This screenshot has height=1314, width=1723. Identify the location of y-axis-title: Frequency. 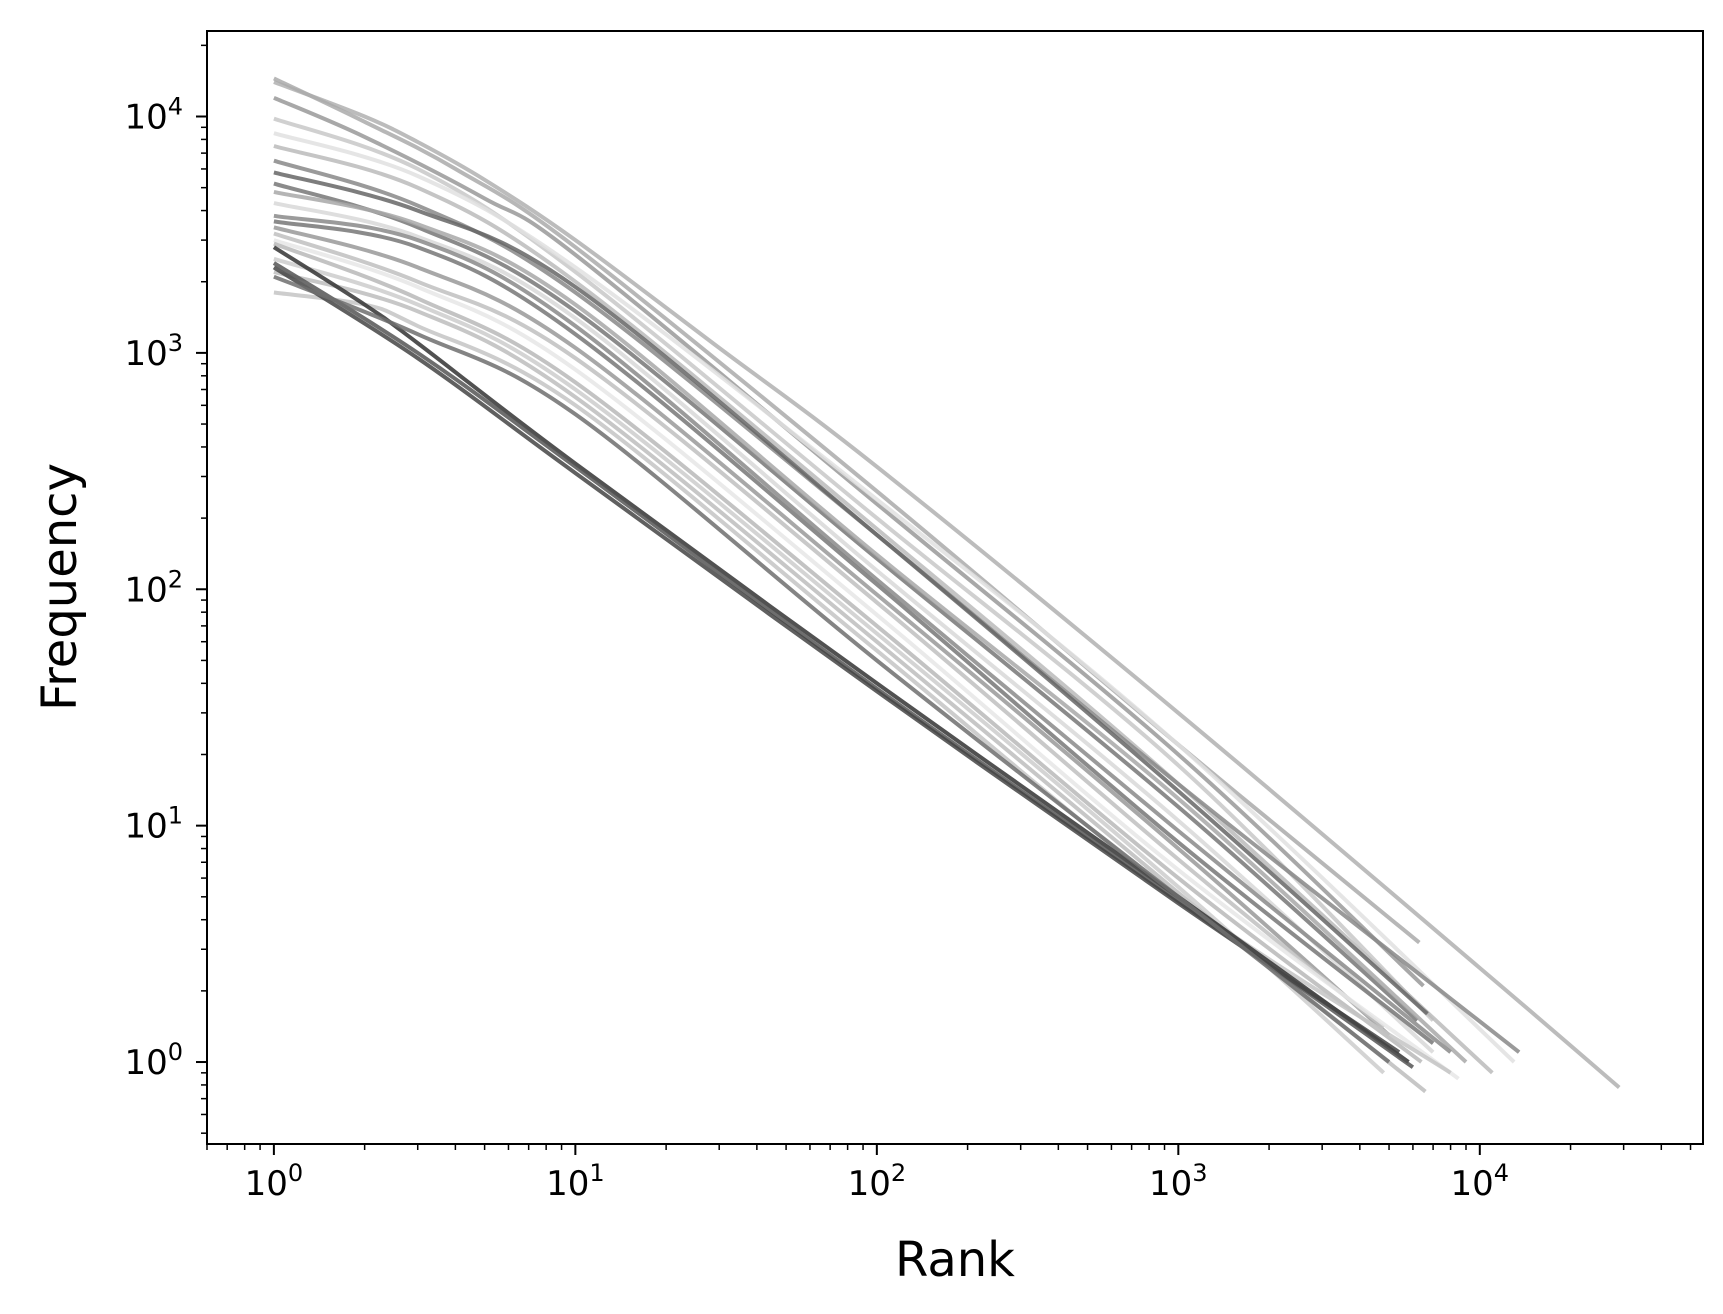
(60, 587).